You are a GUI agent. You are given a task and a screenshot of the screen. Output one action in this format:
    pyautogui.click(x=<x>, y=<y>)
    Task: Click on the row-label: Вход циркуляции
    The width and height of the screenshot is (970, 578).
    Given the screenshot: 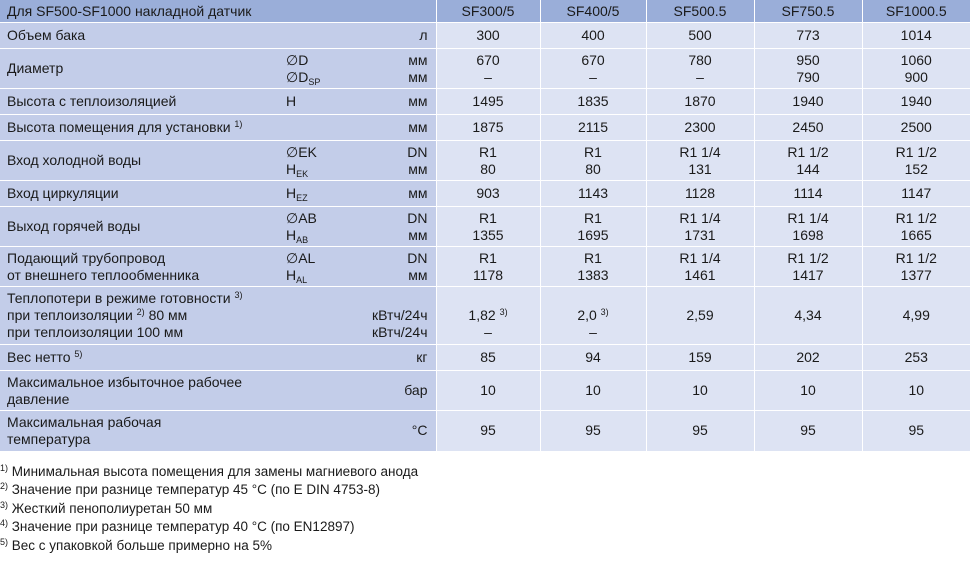 What is the action you would take?
    pyautogui.click(x=143, y=193)
    